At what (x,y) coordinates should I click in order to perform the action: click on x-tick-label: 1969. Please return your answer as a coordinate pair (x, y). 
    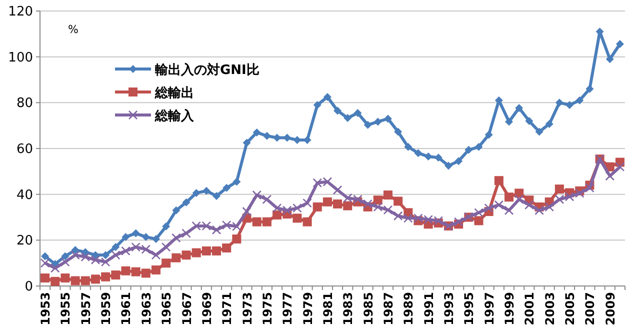
    Looking at the image, I should click on (207, 309).